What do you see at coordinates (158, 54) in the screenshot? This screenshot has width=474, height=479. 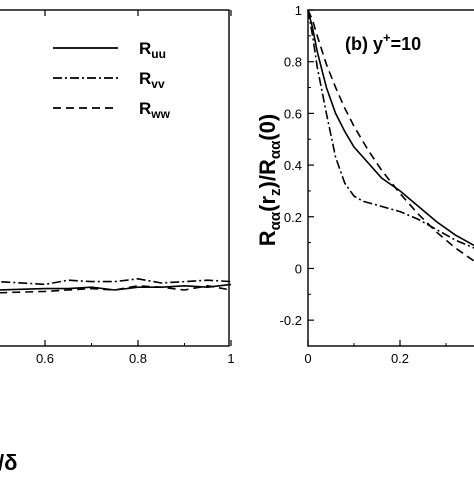 I see `legend-subscript: uu` at bounding box center [158, 54].